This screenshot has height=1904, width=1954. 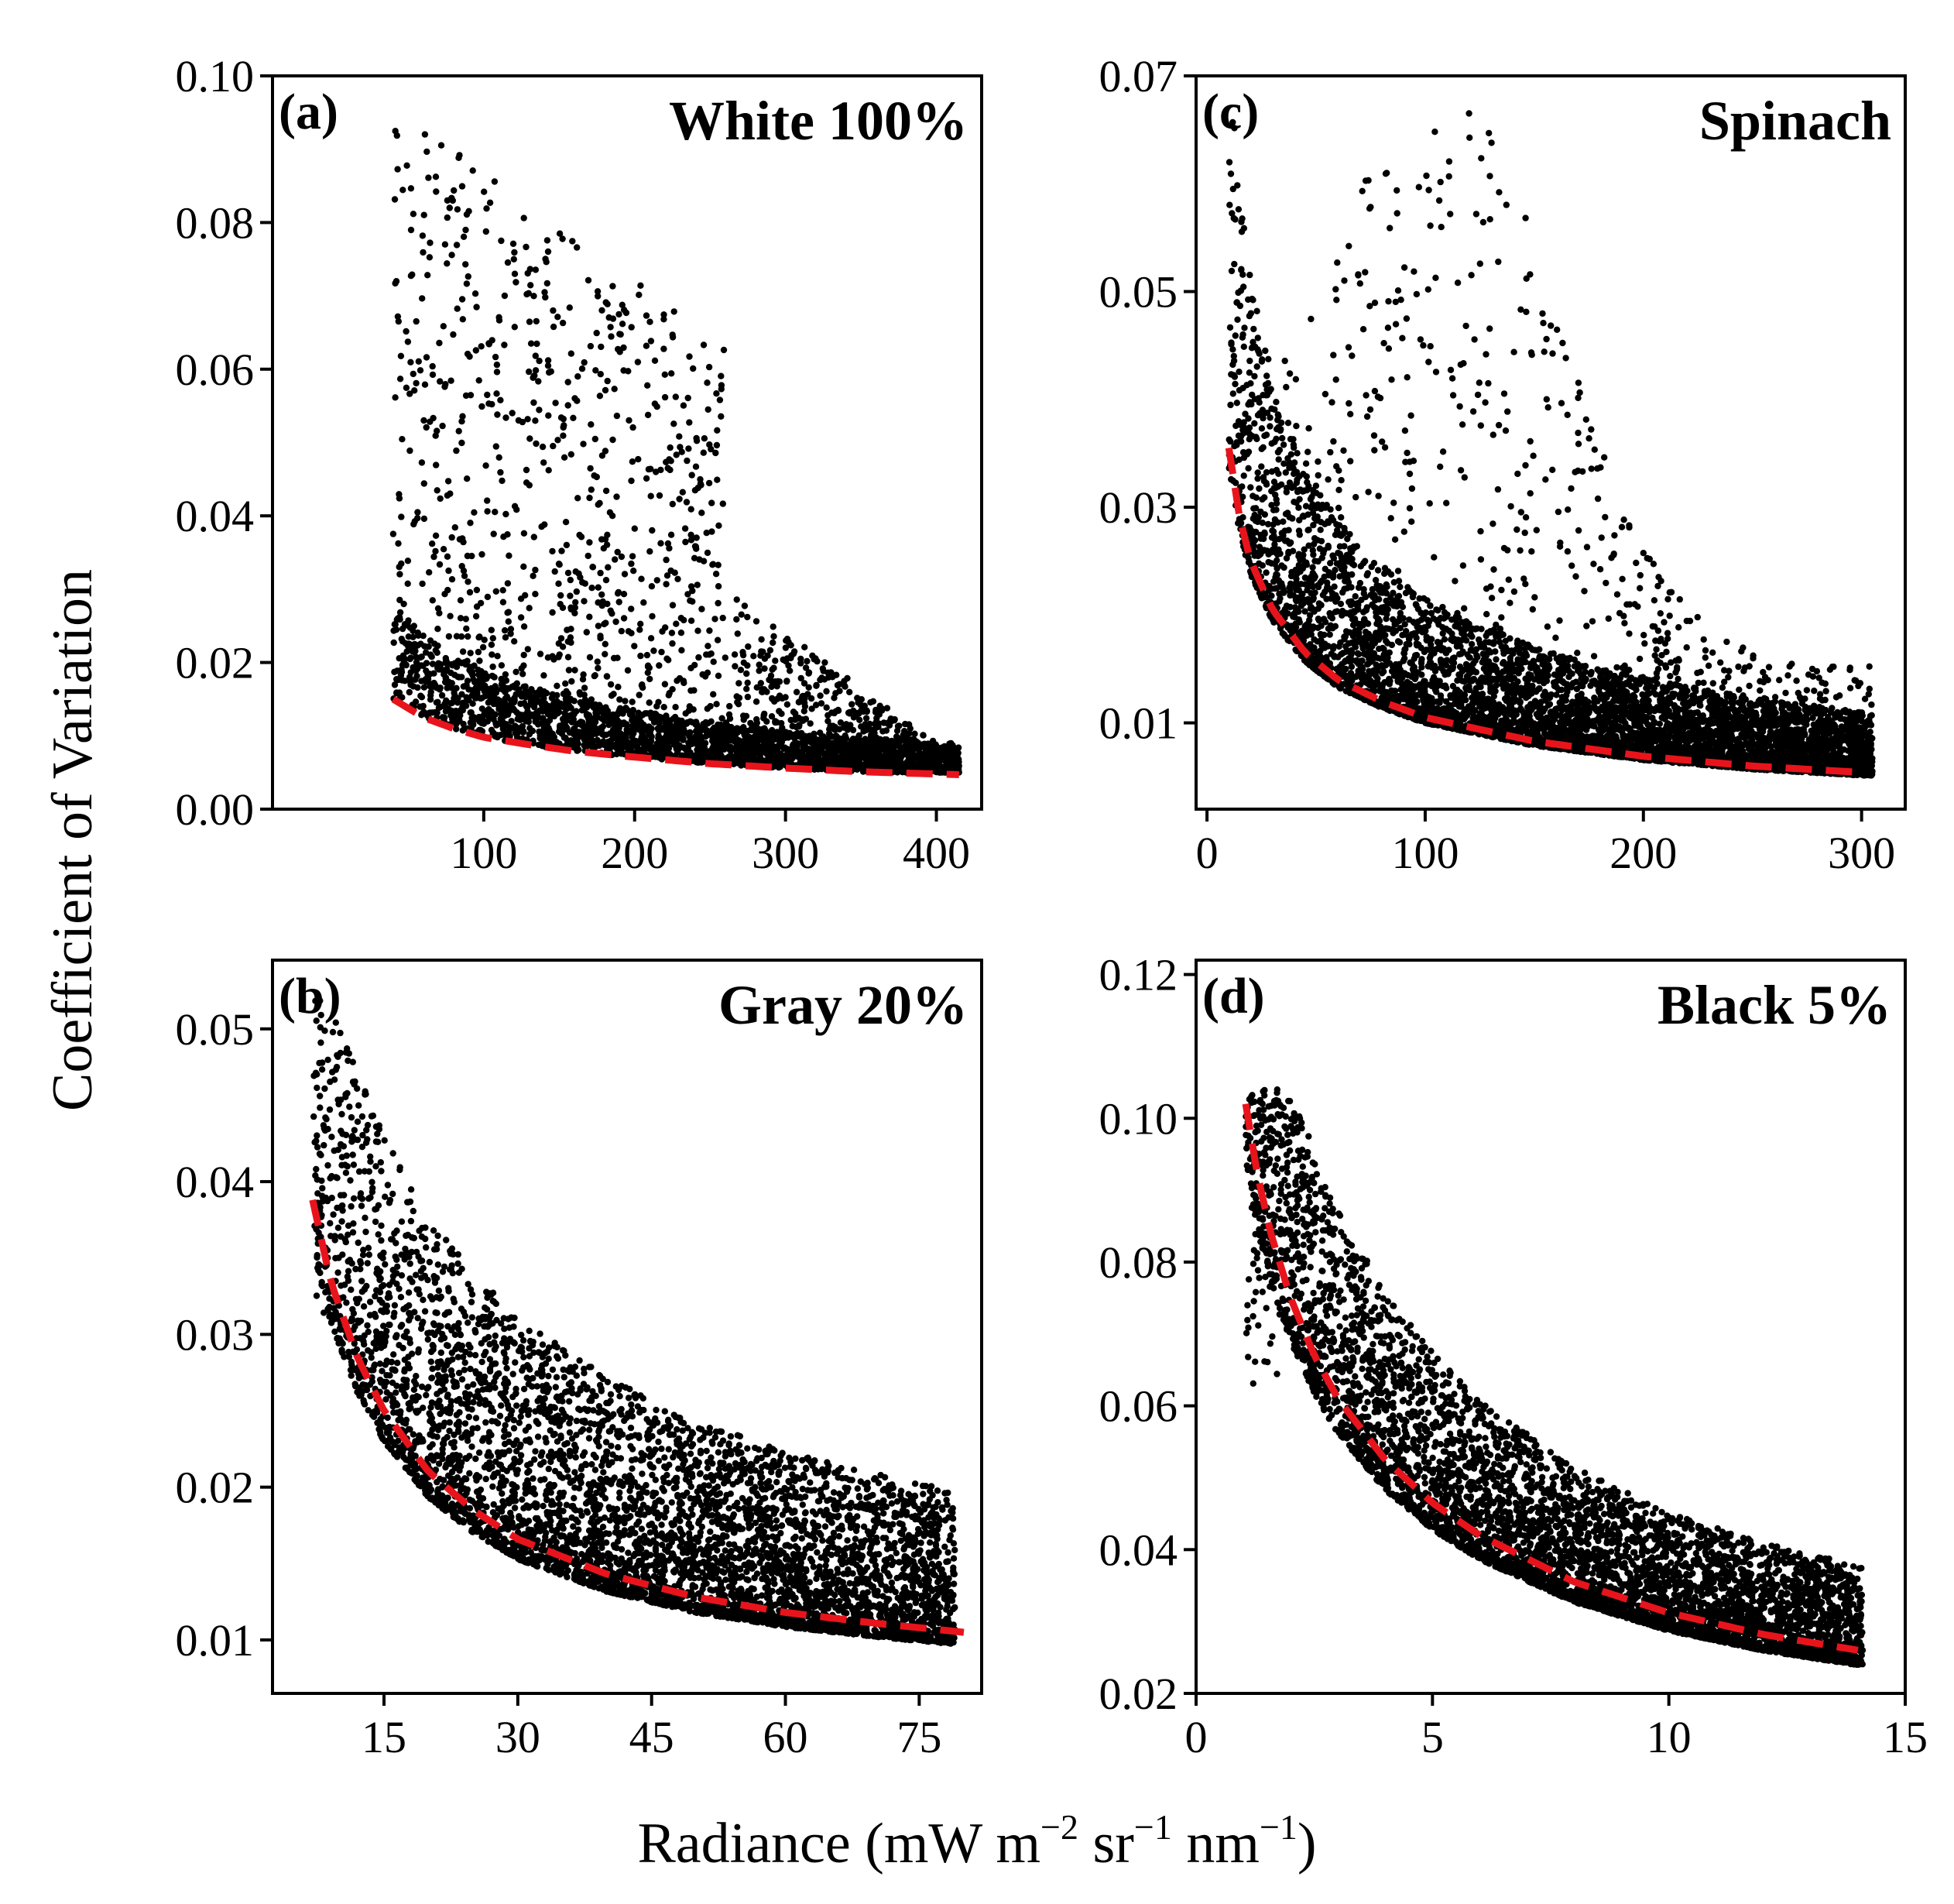 What do you see at coordinates (785, 853) in the screenshot?
I see `x-tick-label: 300` at bounding box center [785, 853].